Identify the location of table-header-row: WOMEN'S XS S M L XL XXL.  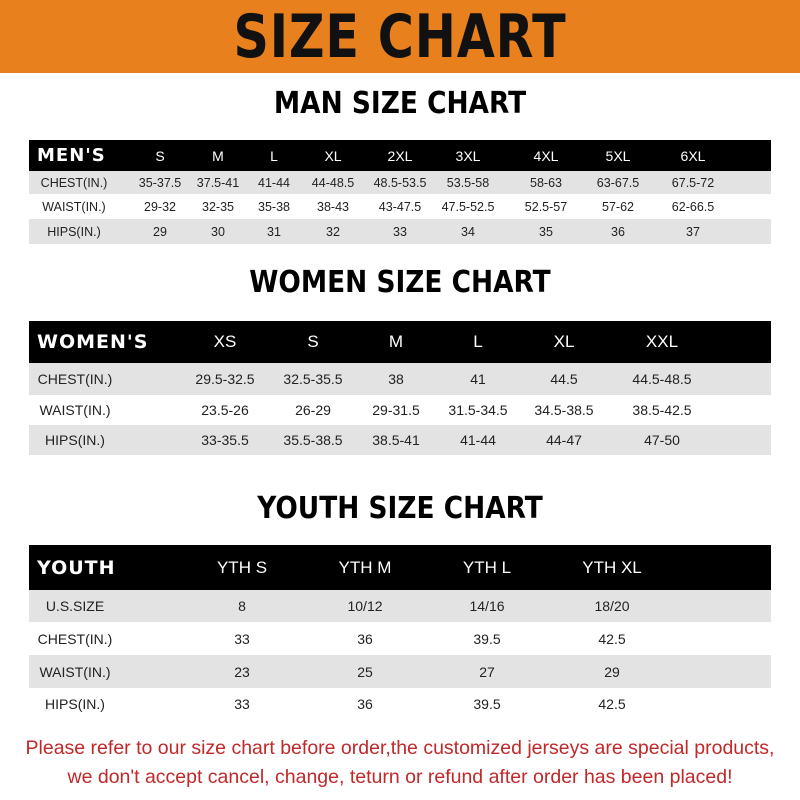
(400, 342).